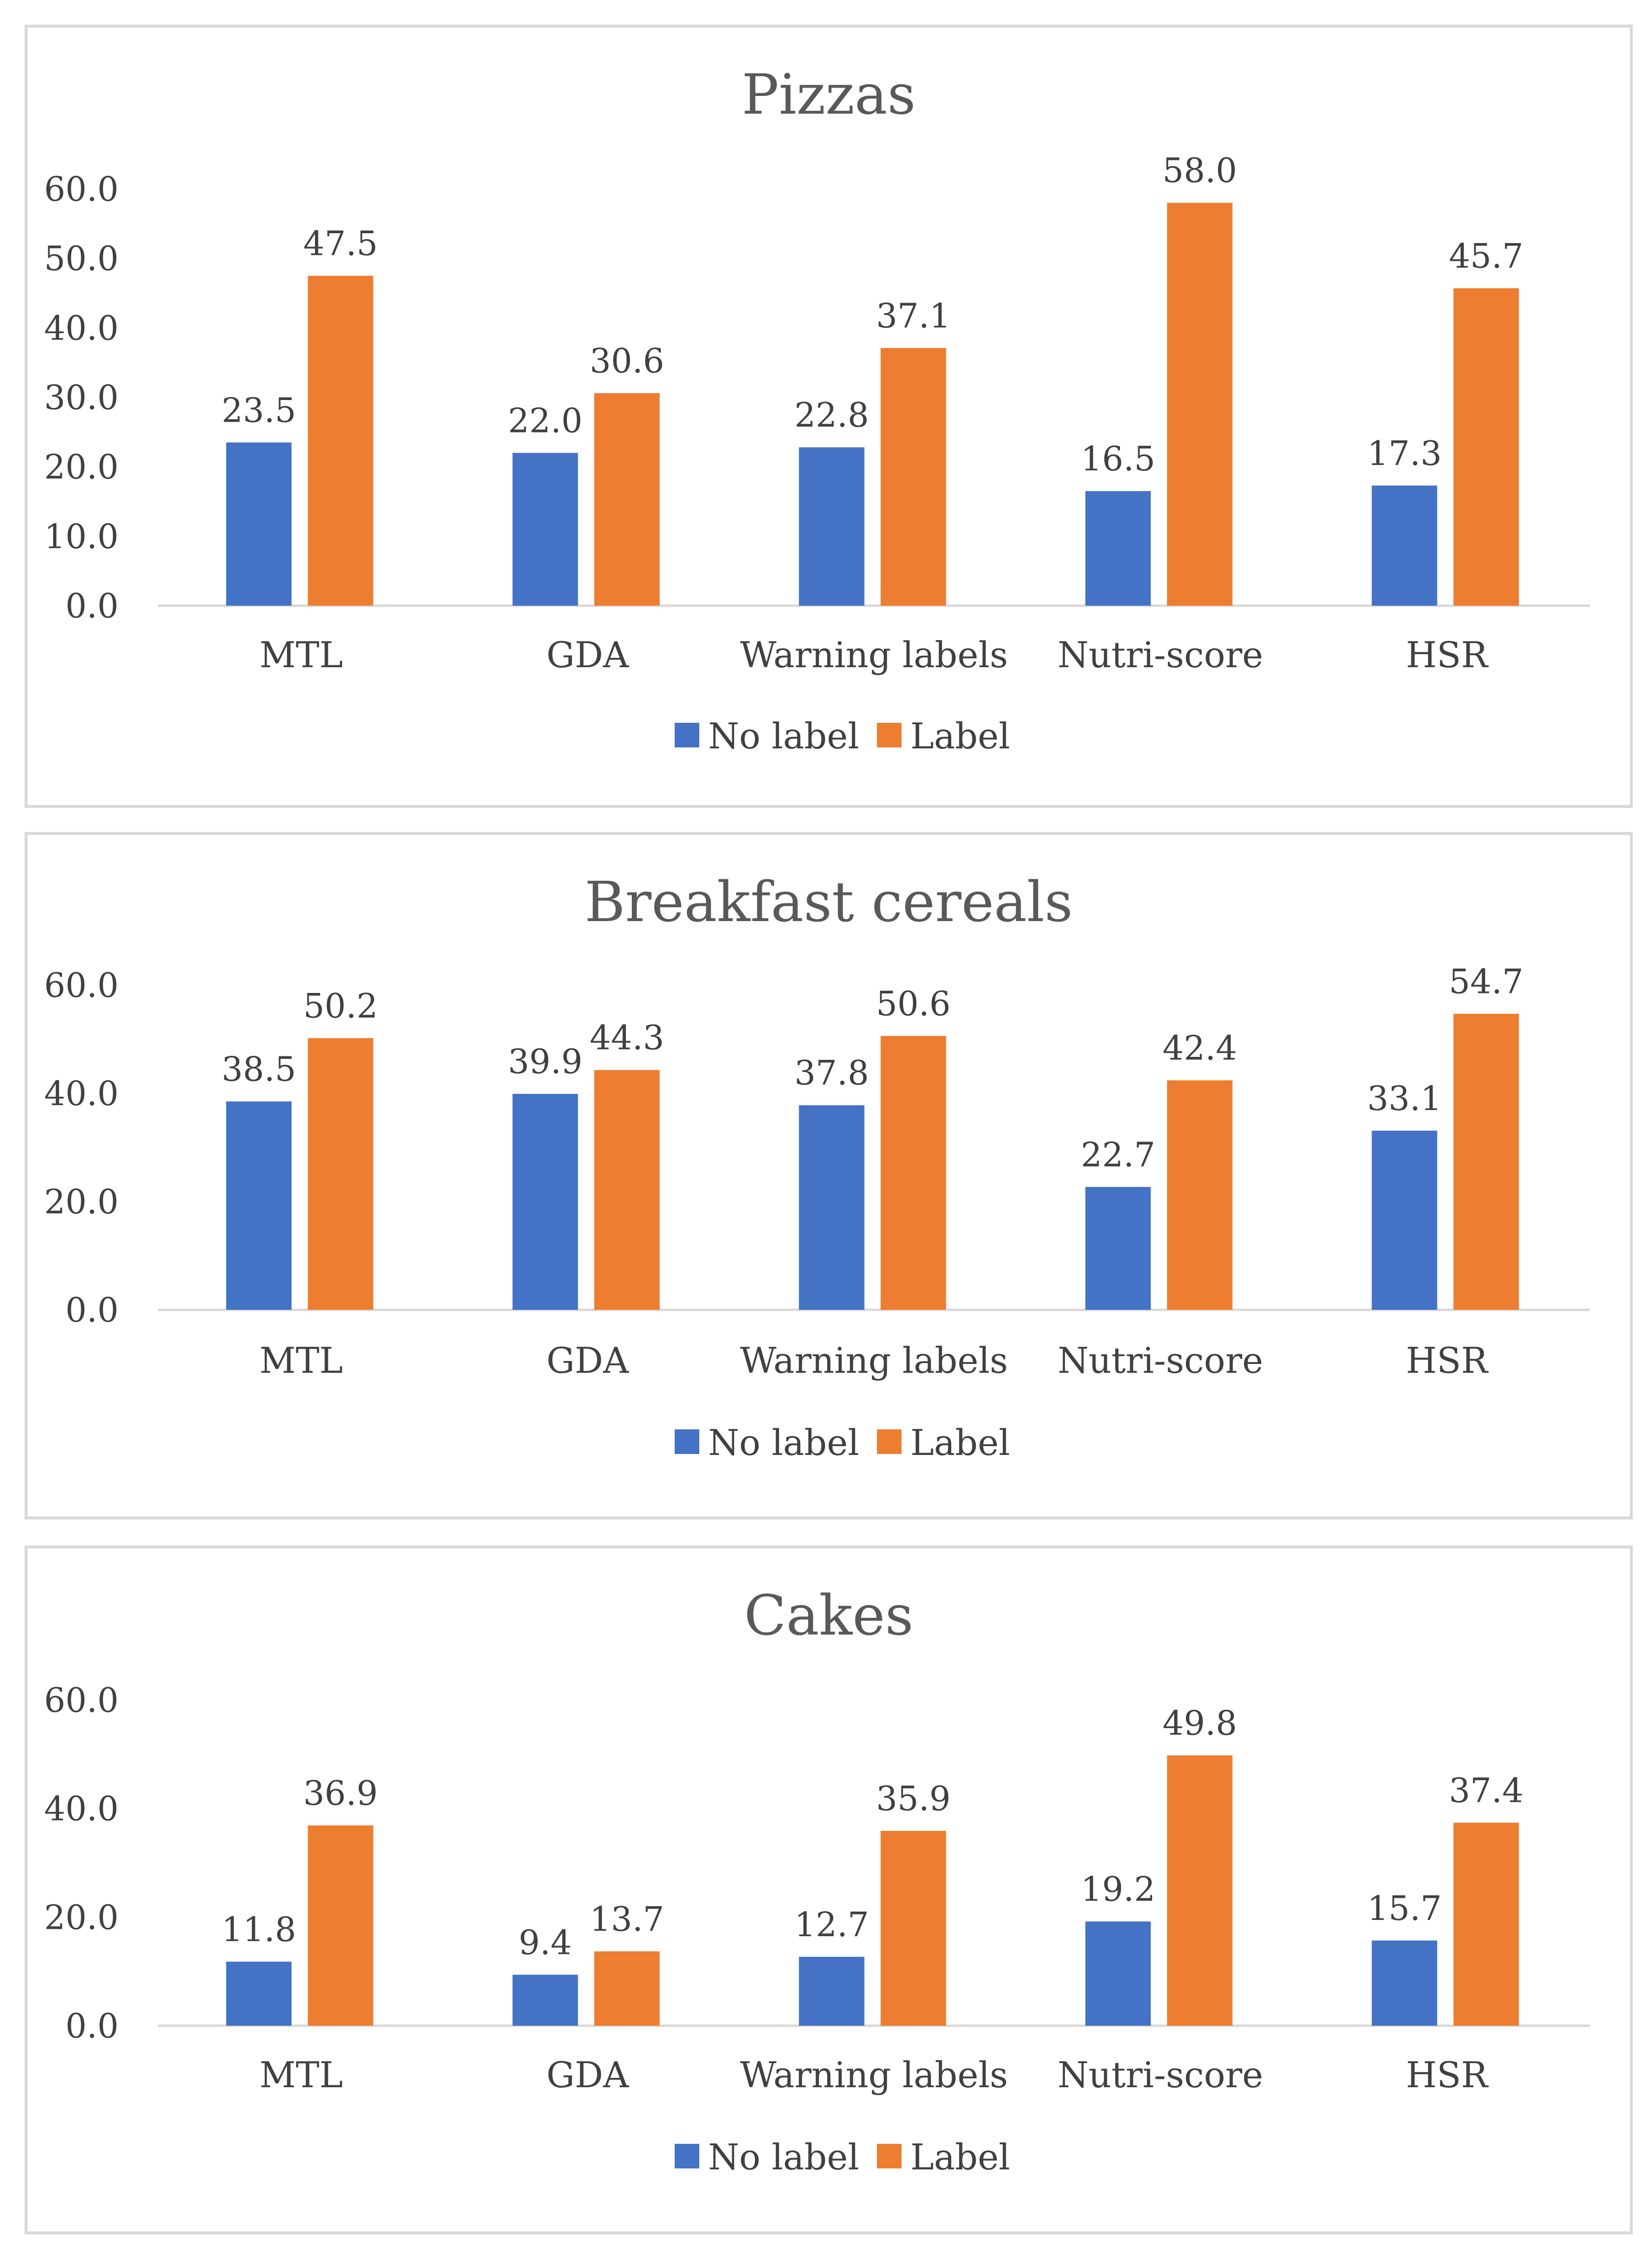 The width and height of the screenshot is (1652, 2256). What do you see at coordinates (627, 1038) in the screenshot?
I see `data-label: 44.3` at bounding box center [627, 1038].